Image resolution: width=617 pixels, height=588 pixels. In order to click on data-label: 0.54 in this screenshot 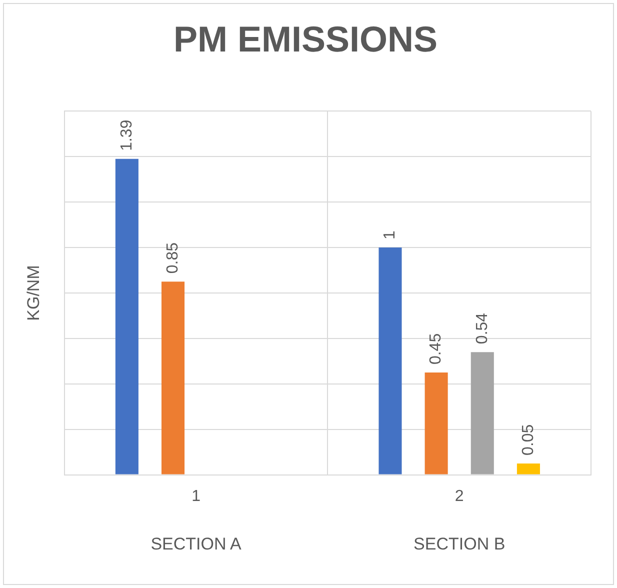, I will do `click(482, 328)`.